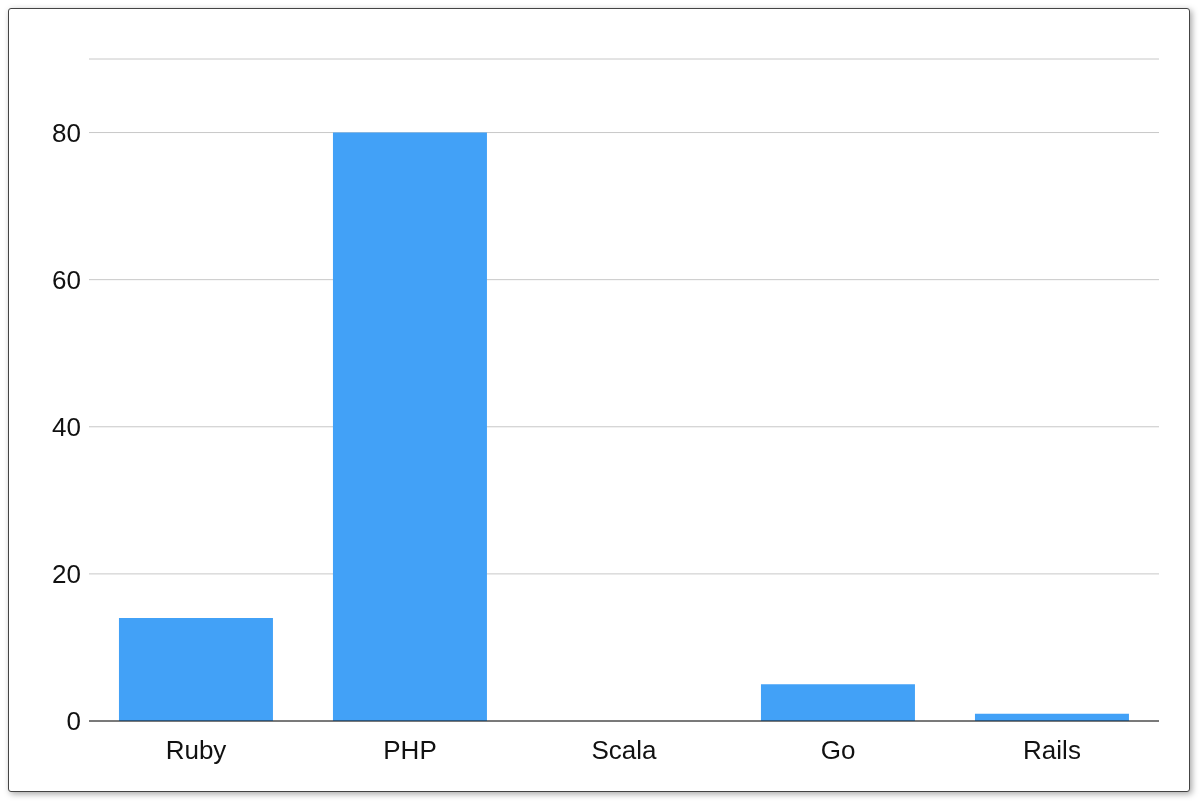 The width and height of the screenshot is (1200, 802). Describe the element at coordinates (838, 750) in the screenshot. I see `x-tick-label: Go` at that location.